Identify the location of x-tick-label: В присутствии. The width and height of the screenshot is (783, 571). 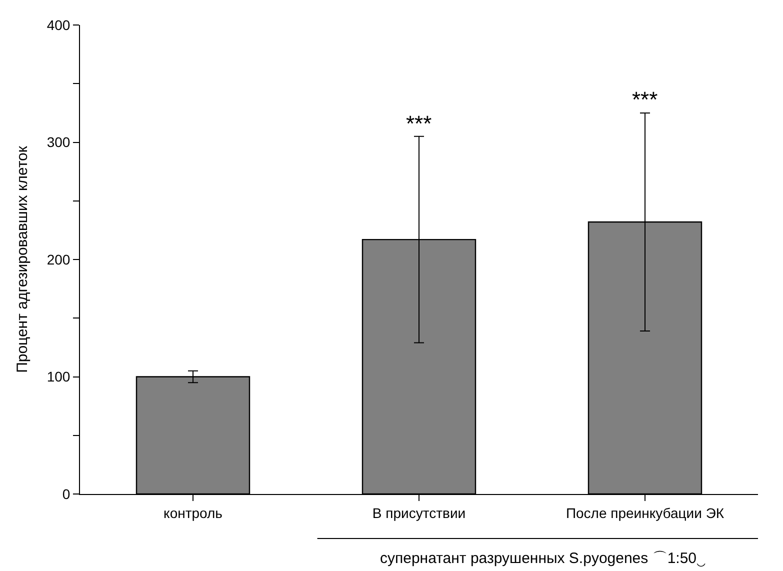
(419, 512).